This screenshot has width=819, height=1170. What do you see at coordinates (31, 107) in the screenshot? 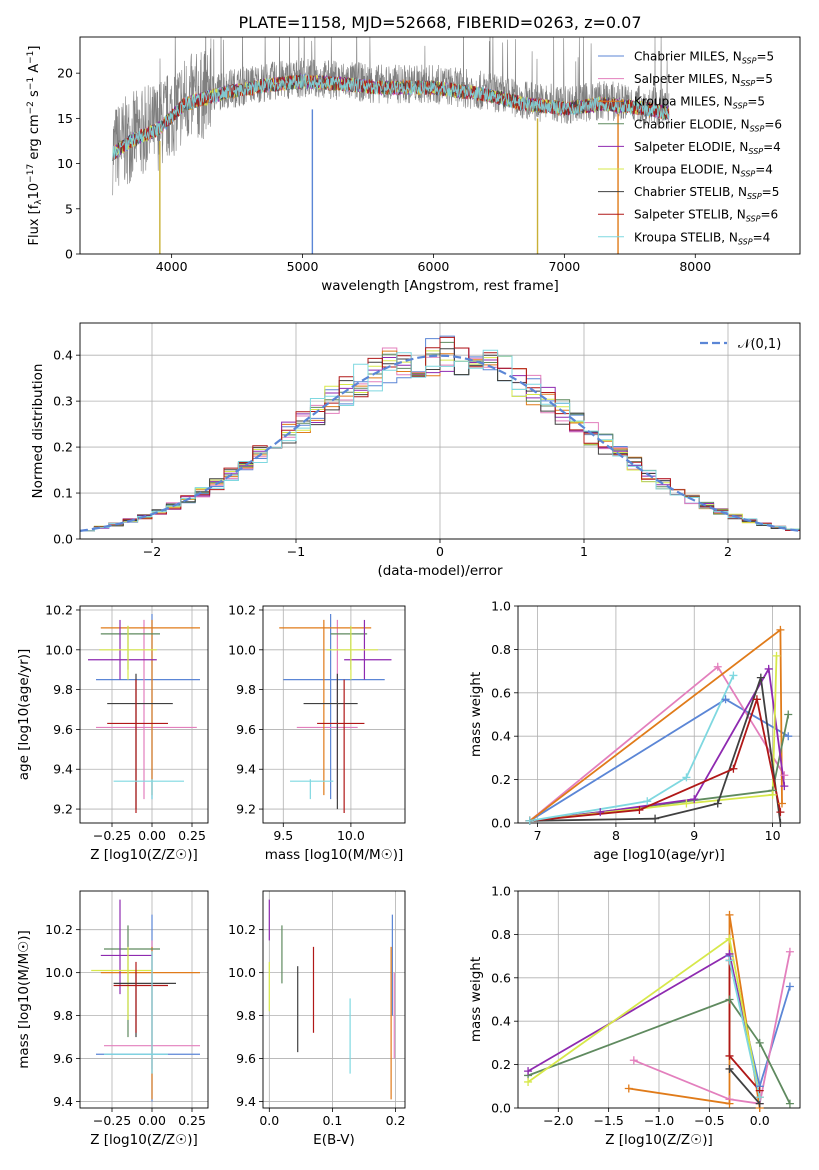
I see `y-axis-label-part: −2` at bounding box center [31, 107].